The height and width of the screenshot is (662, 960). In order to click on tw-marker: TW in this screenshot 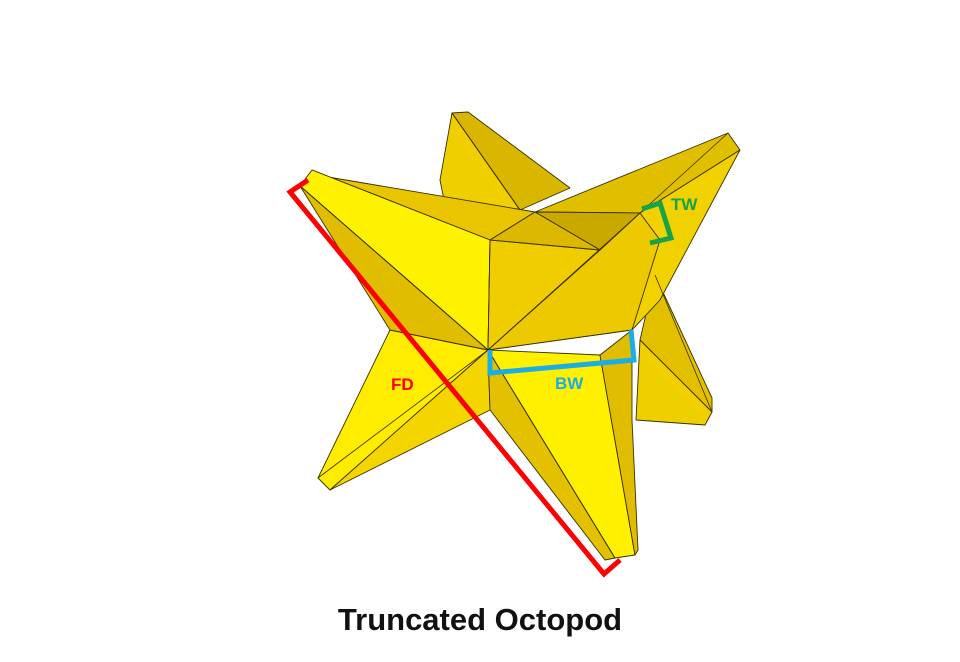, I will do `click(669, 220)`.